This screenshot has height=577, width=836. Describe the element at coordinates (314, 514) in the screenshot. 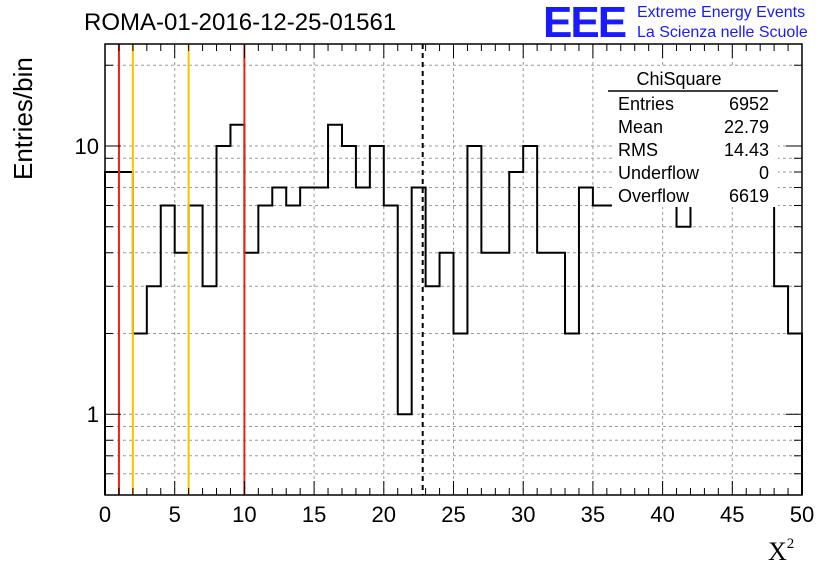

I see `x-tick-label: 15` at that location.